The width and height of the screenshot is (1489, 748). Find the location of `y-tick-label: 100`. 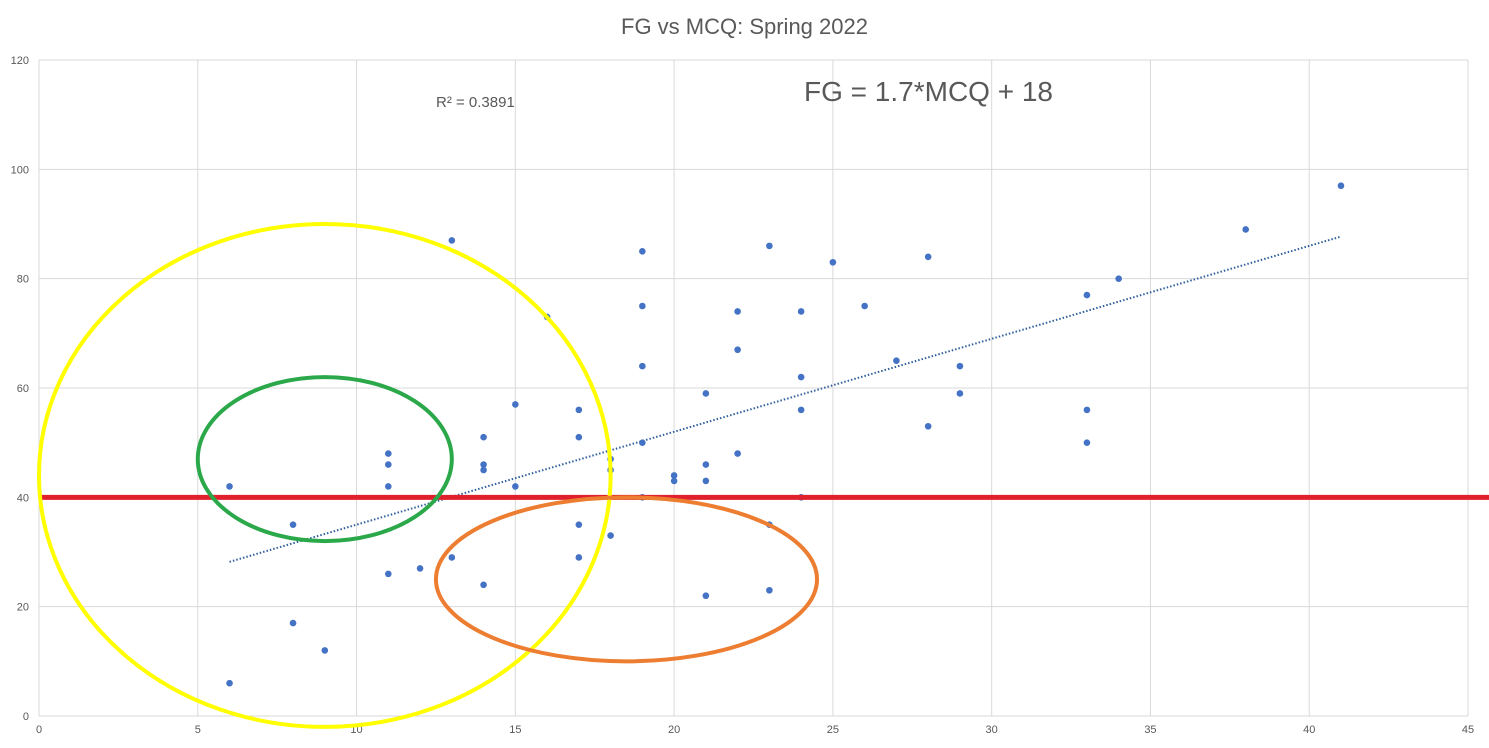

y-tick-label: 100 is located at coordinates (20, 170).